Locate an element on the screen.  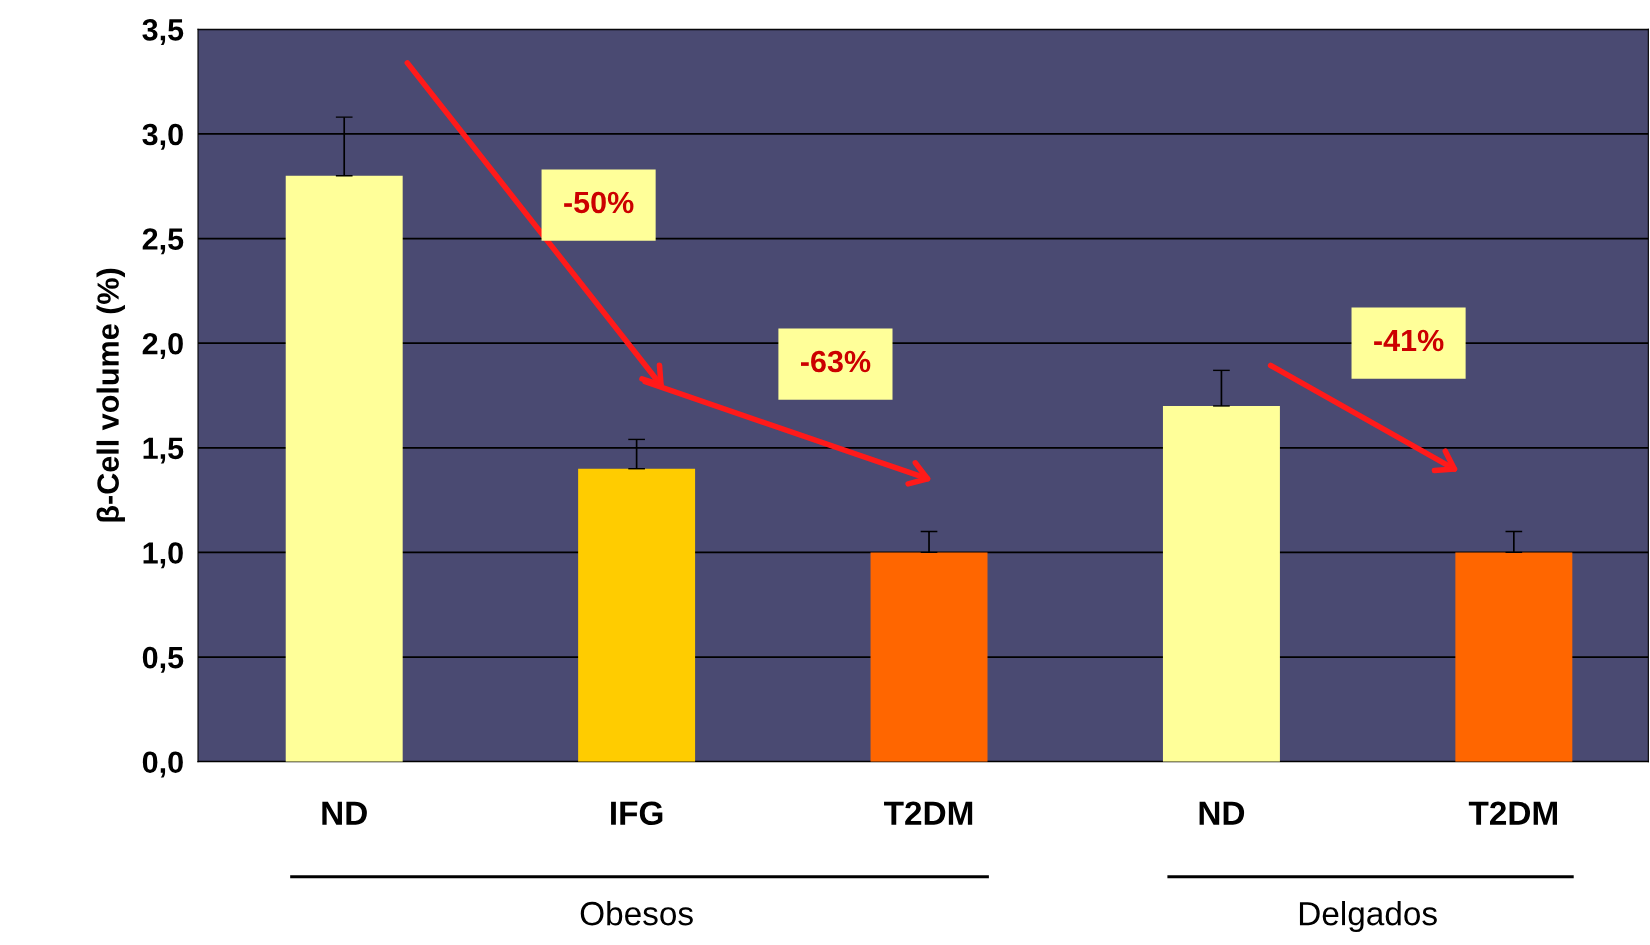
annotation: -50% is located at coordinates (599, 202).